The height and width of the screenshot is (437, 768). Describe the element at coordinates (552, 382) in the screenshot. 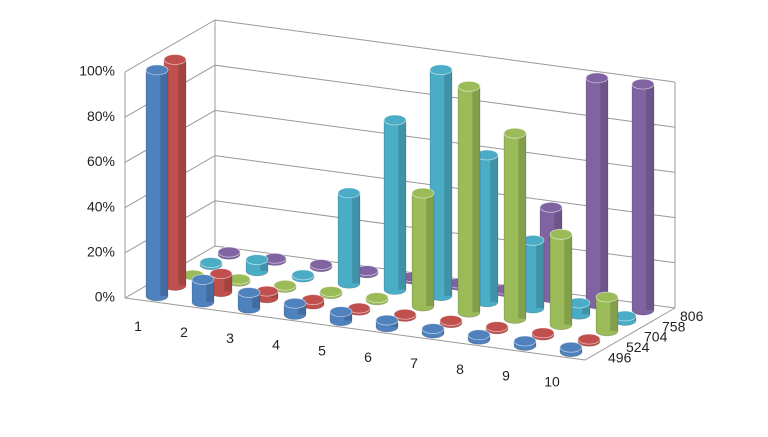

I see `x-tick-label: 10` at that location.